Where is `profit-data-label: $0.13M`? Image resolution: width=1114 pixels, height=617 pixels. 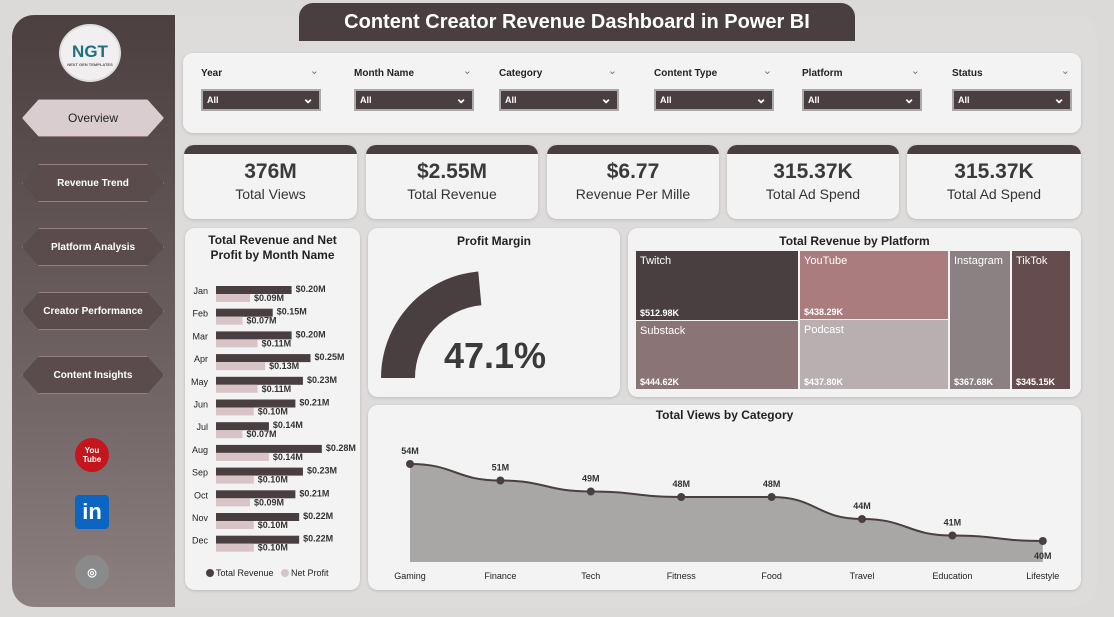
profit-data-label: $0.13M is located at coordinates (284, 366).